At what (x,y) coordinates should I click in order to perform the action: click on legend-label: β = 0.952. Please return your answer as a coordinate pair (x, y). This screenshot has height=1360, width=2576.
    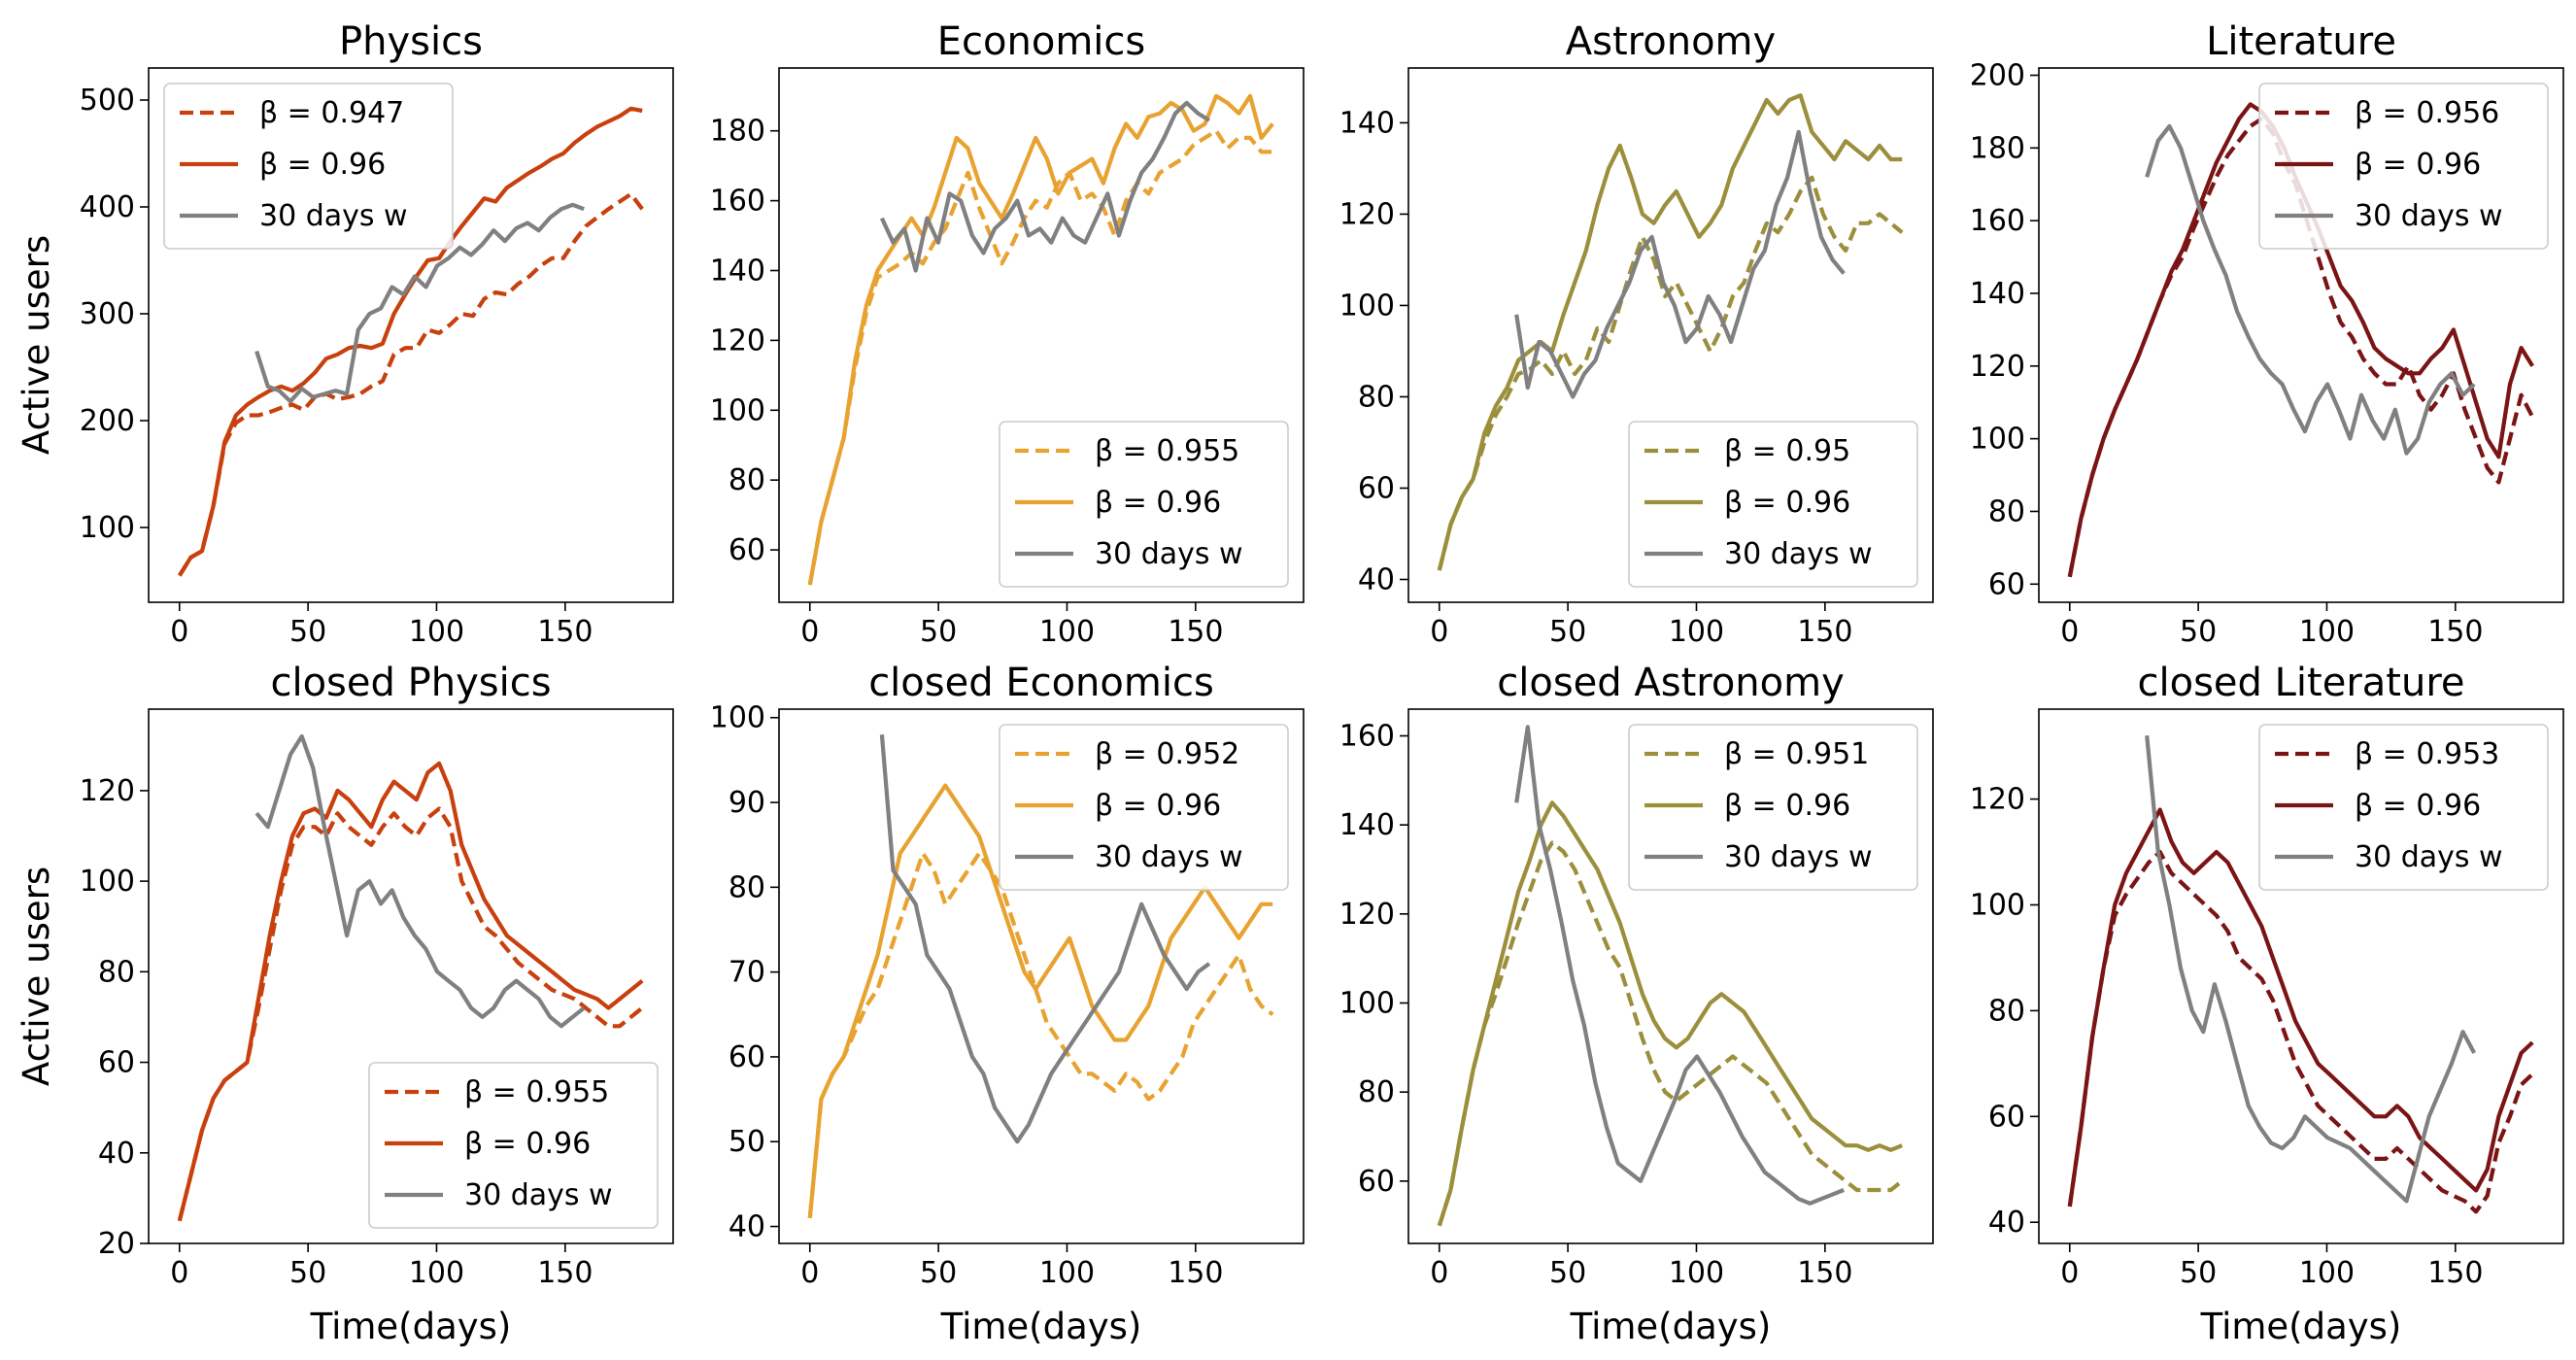
    Looking at the image, I should click on (1167, 754).